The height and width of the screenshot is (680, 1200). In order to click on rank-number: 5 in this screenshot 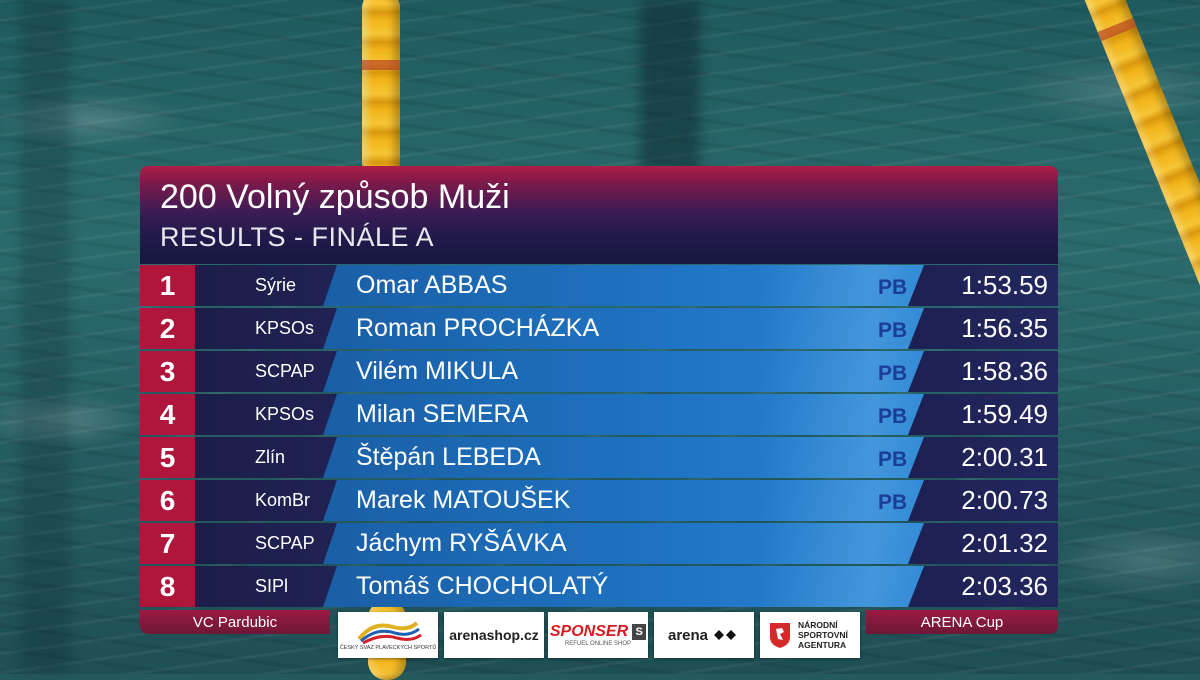, I will do `click(167, 457)`.